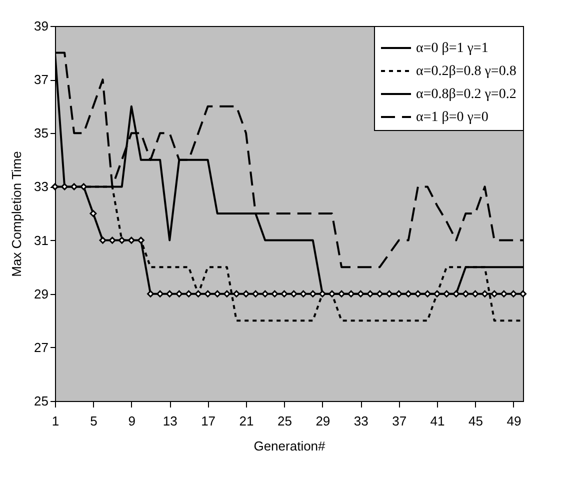 The image size is (576, 498). Describe the element at coordinates (466, 71) in the screenshot. I see `legend-label: α=0.2β=0.8 γ=0.8` at that location.